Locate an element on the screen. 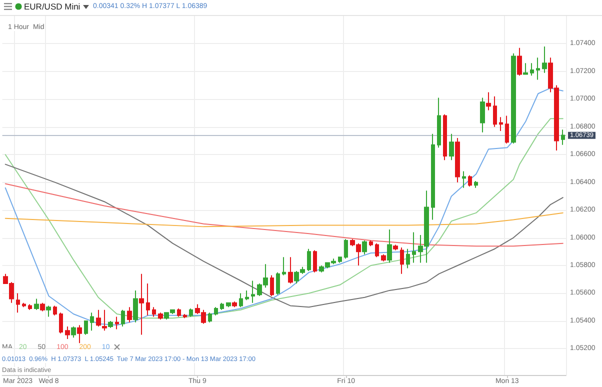 This screenshot has height=387, width=602. line-series is located at coordinates (284, 220).